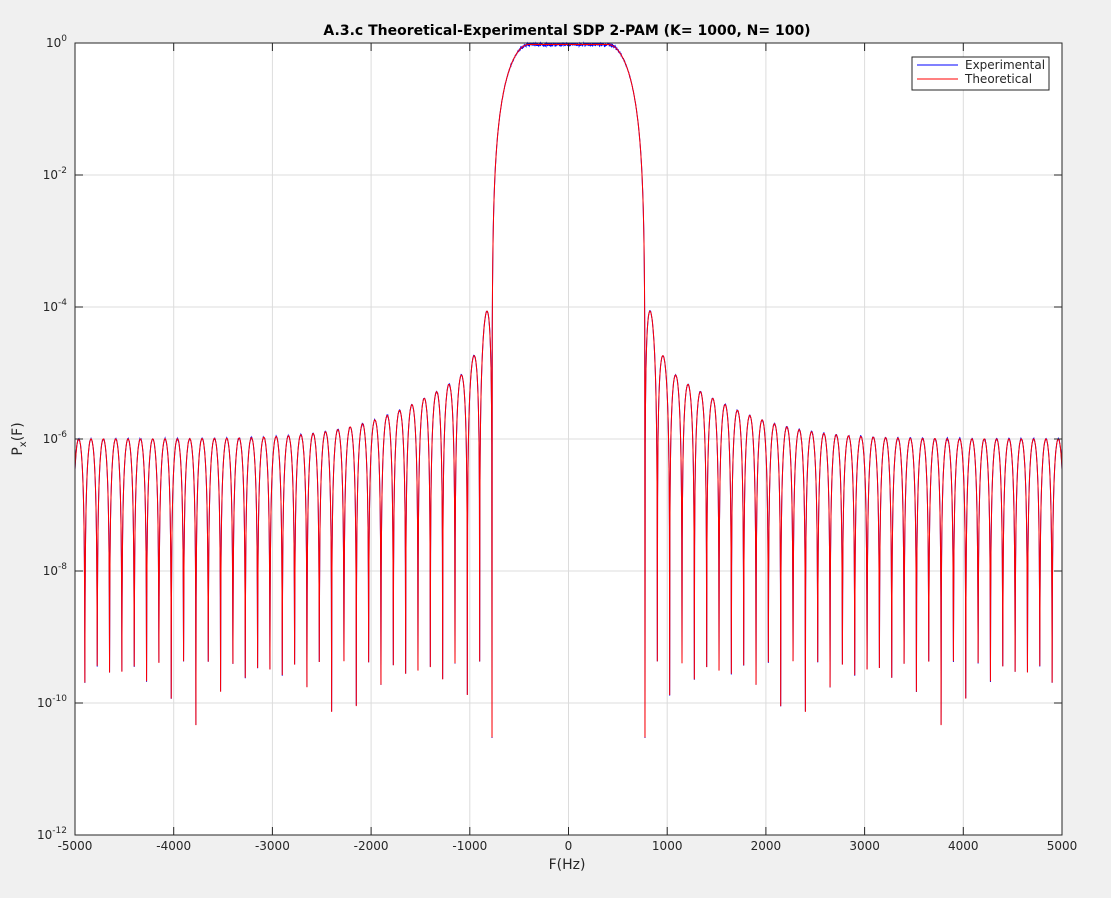  Describe the element at coordinates (864, 846) in the screenshot. I see `x-tick-label: 3000` at that location.